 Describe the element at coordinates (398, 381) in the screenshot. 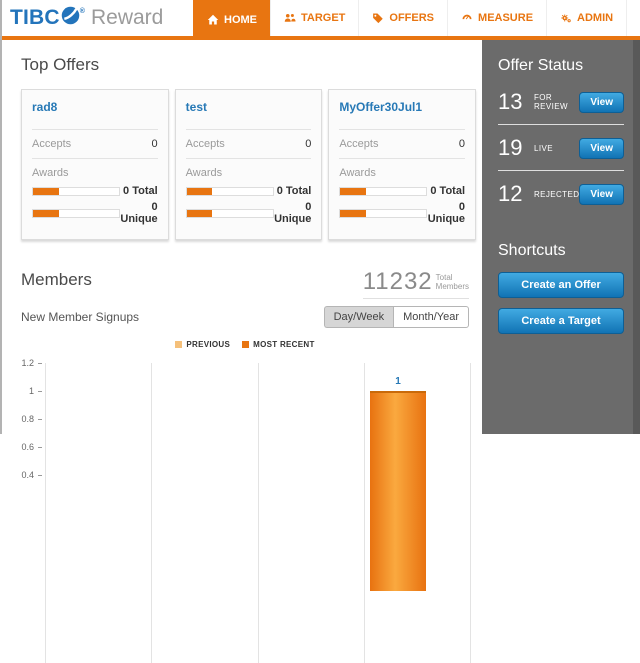

I see `bar-value-label: 1` at that location.